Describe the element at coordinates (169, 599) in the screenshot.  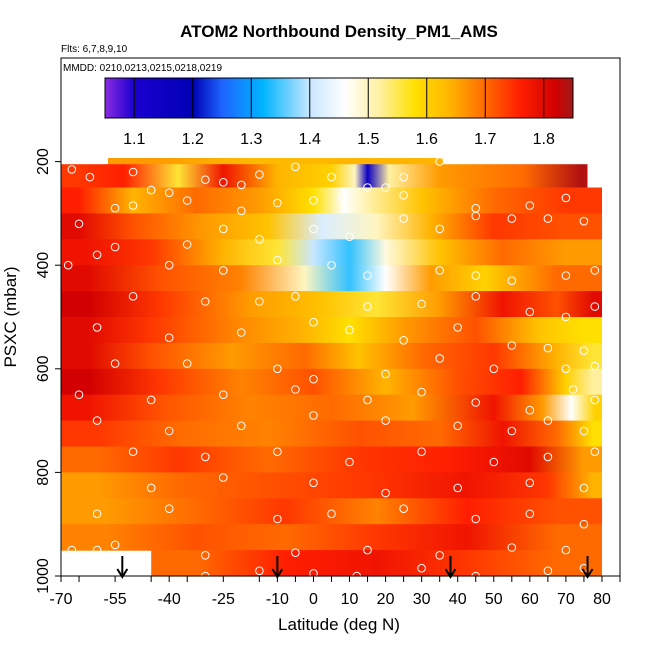
I see `x-tick-label: -40` at that location.